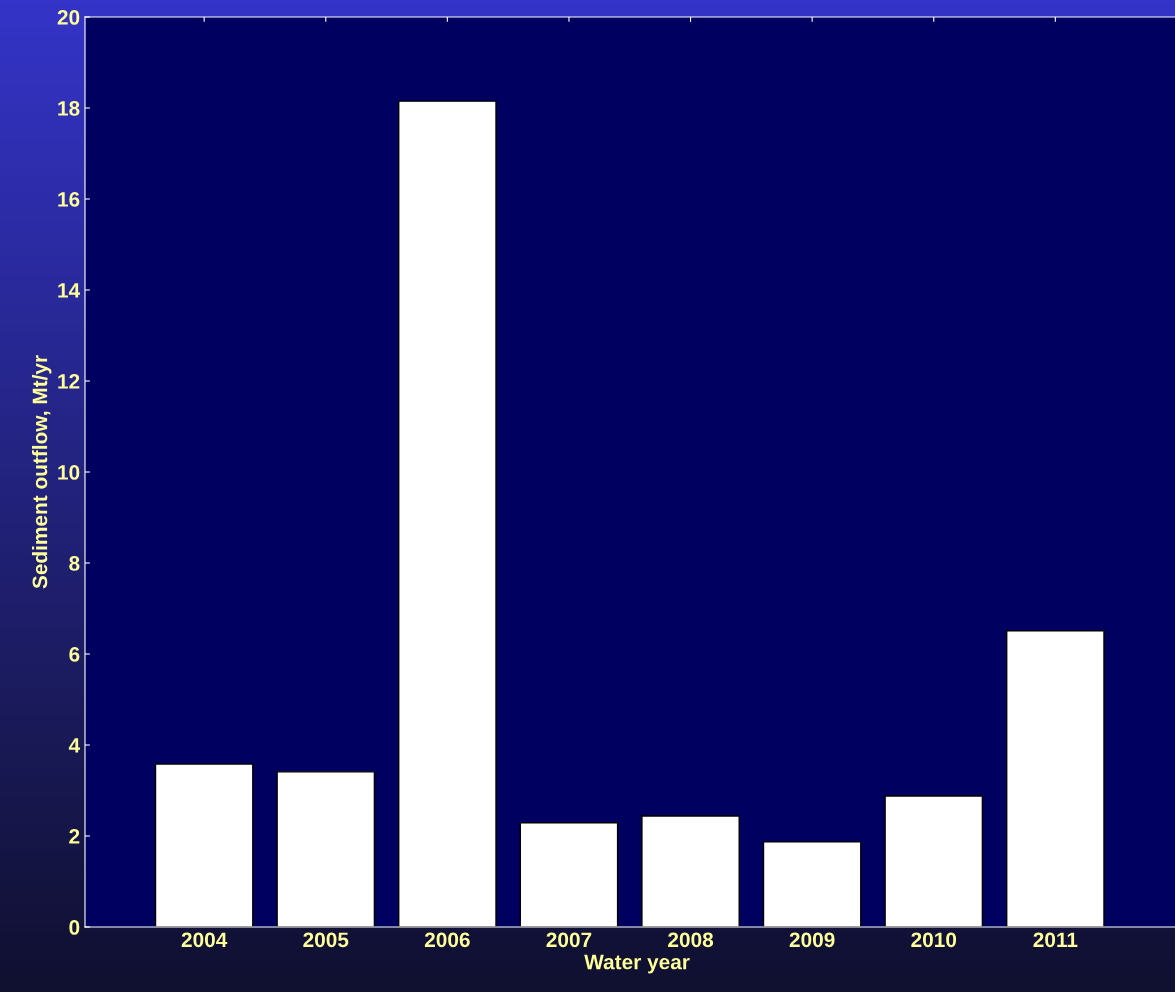  I want to click on y-tick-label: 6, so click(74, 654).